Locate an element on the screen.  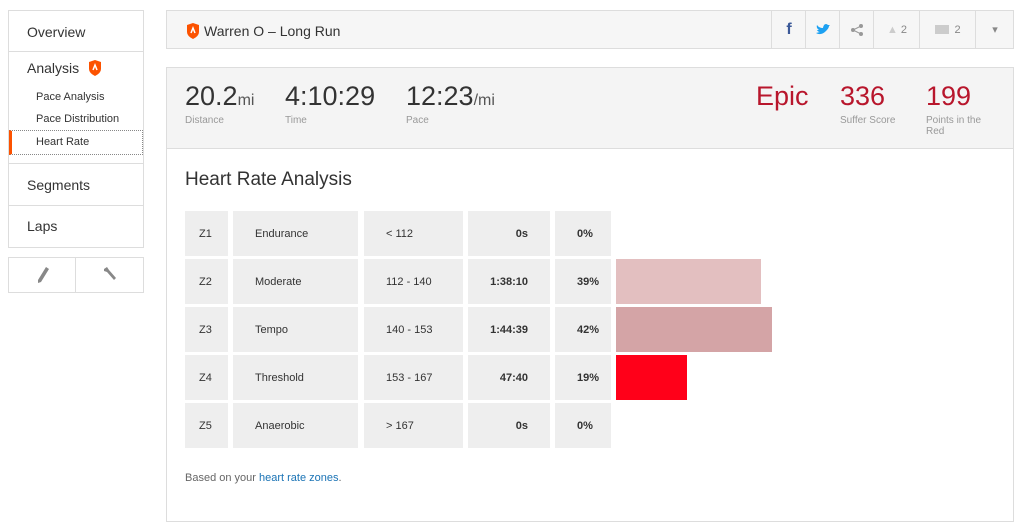
stat-time: 4:10:29 is located at coordinates (330, 96).